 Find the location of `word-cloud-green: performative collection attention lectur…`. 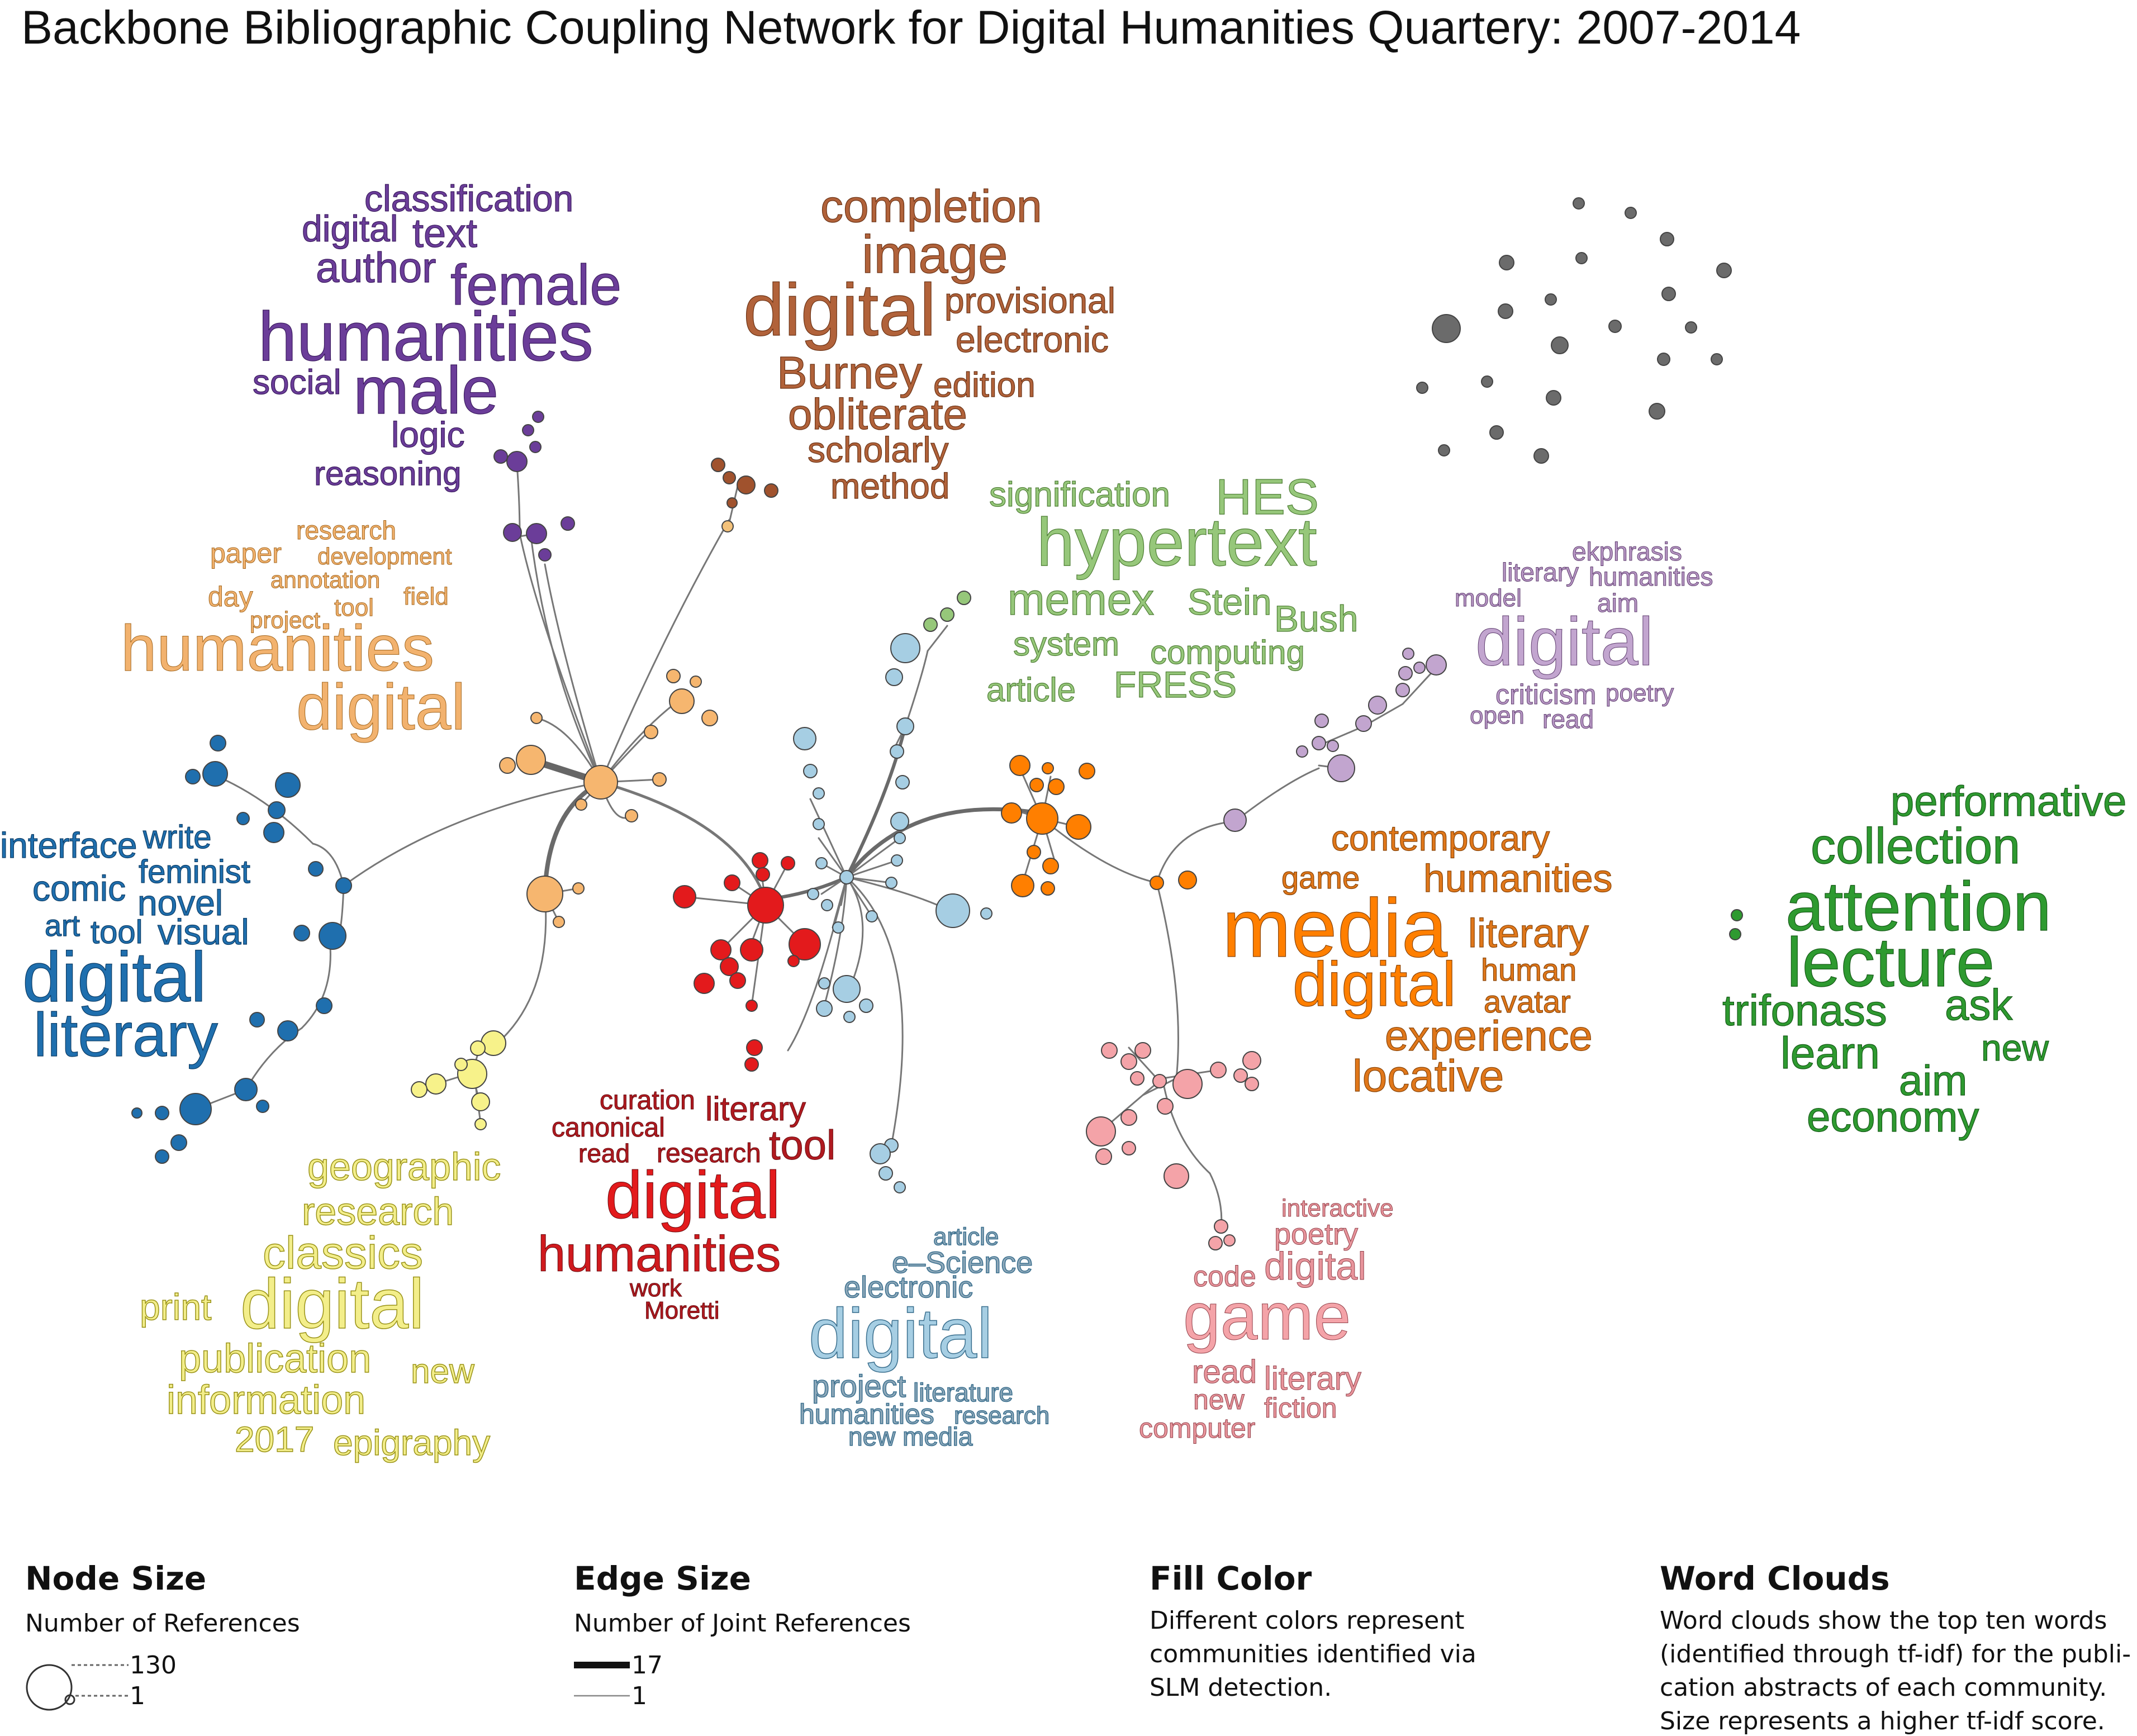

word-cloud-green: performative collection attention lectur… is located at coordinates (1925, 959).